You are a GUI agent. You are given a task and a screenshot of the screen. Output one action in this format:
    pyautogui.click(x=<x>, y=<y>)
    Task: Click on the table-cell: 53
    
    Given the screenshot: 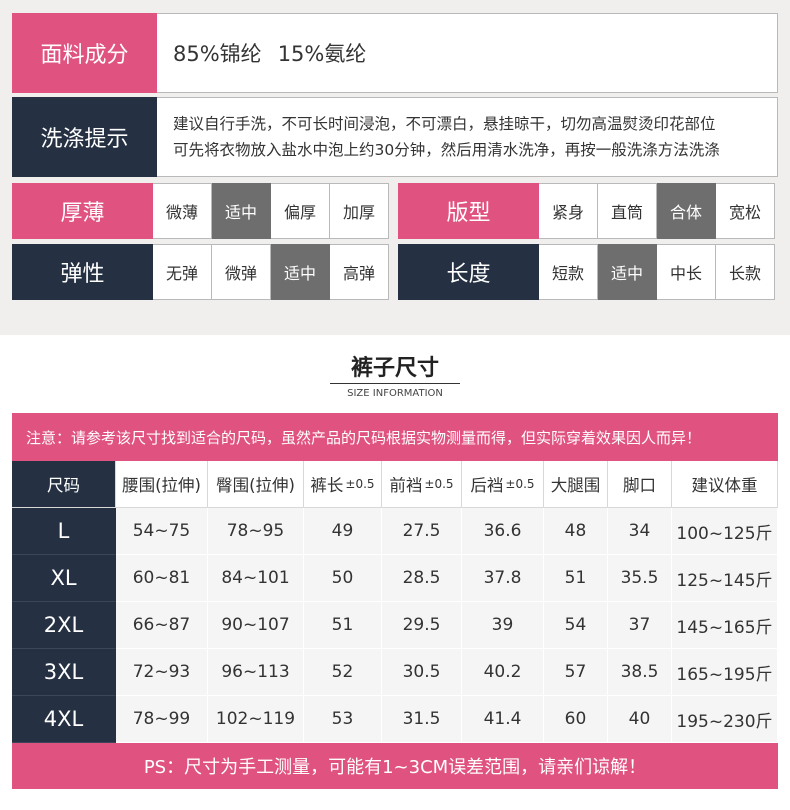 What is the action you would take?
    pyautogui.click(x=343, y=719)
    